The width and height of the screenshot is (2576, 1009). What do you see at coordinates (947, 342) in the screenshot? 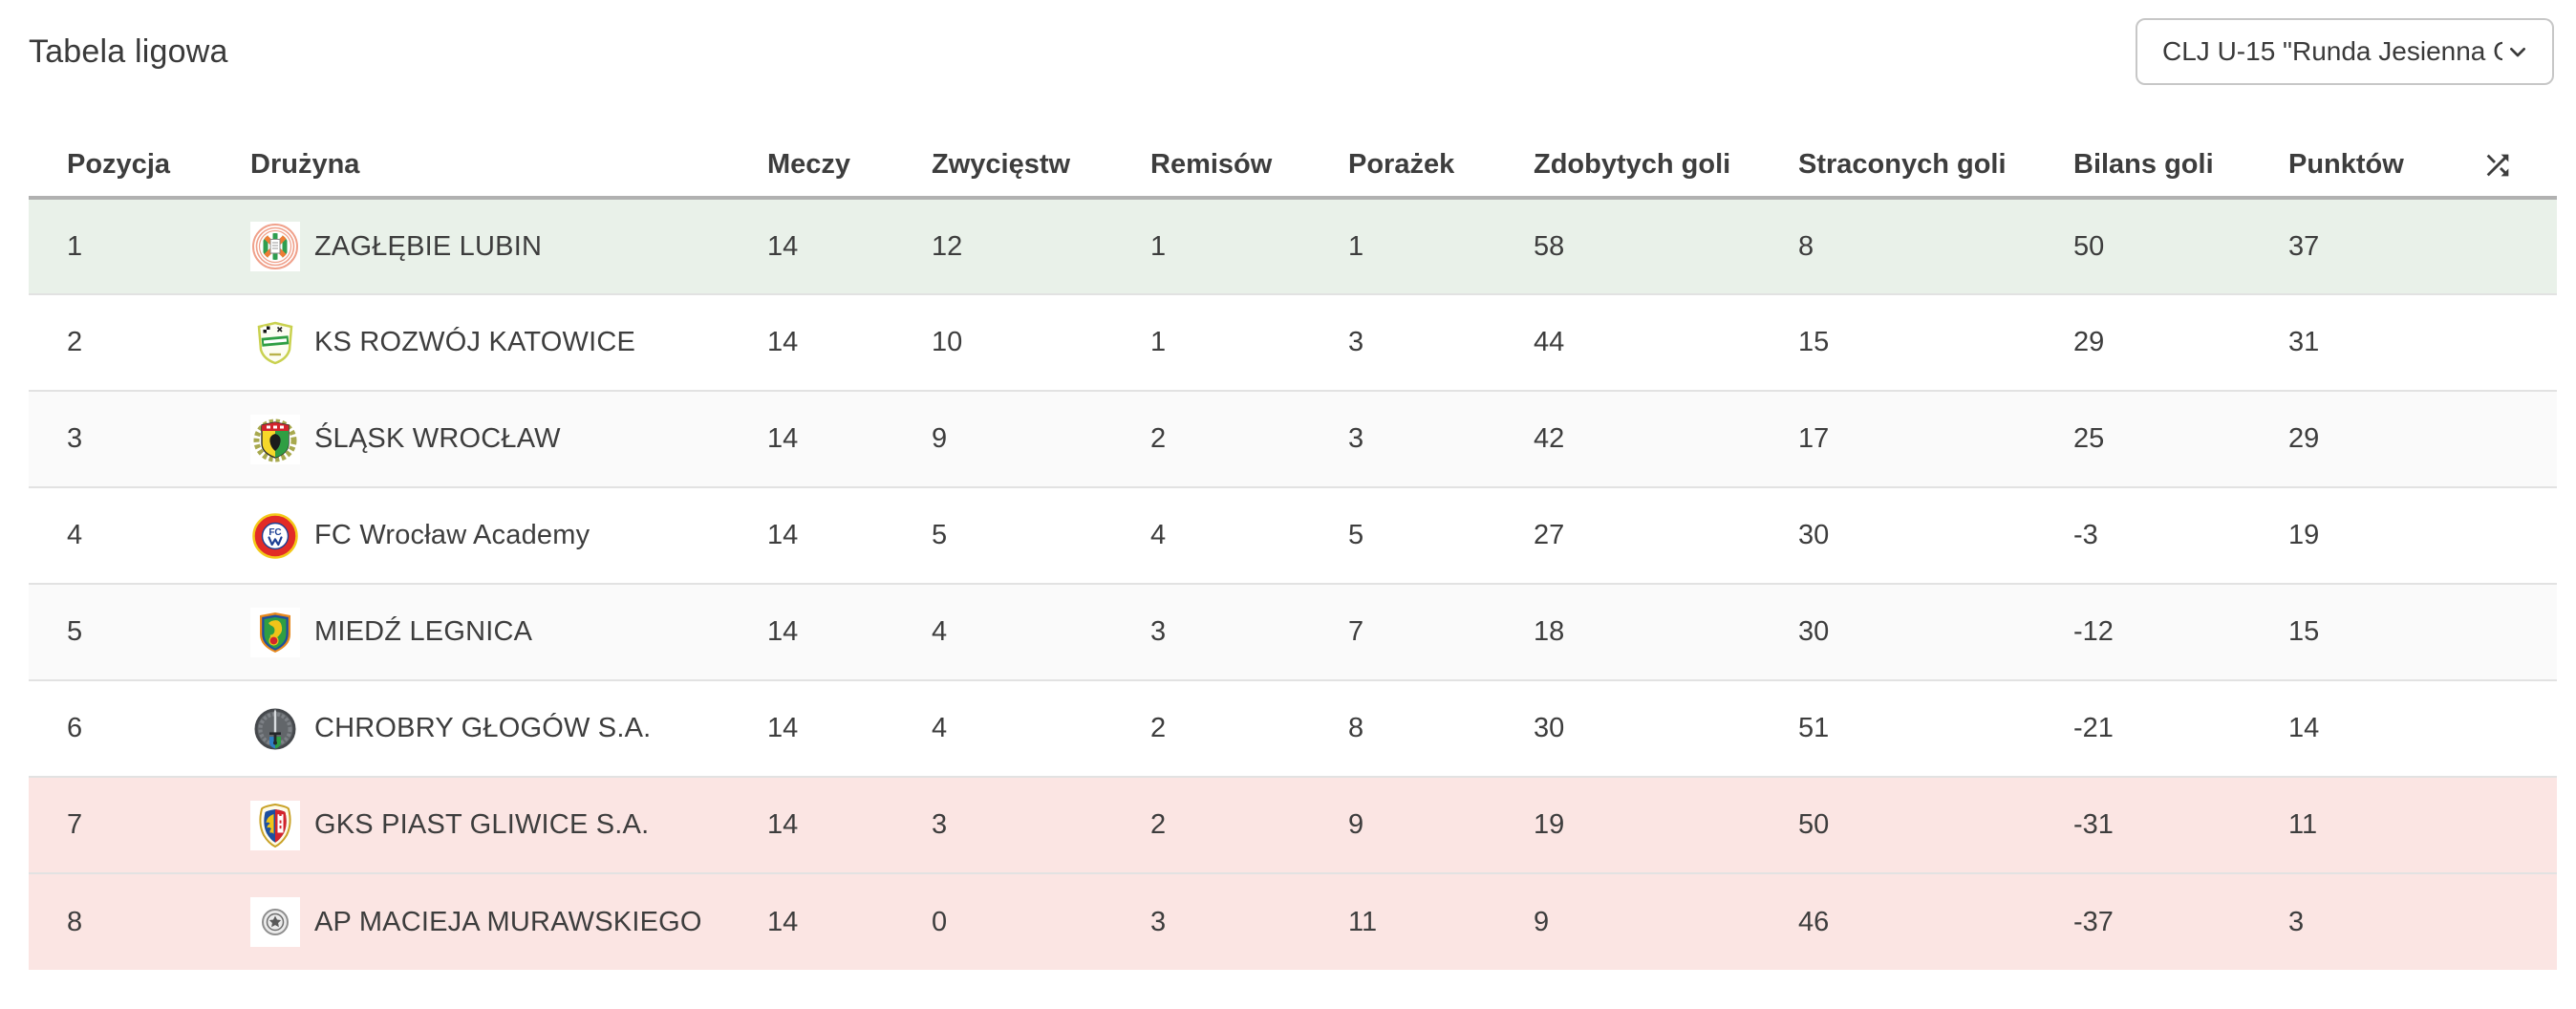
I see `wins-cell: 10` at bounding box center [947, 342].